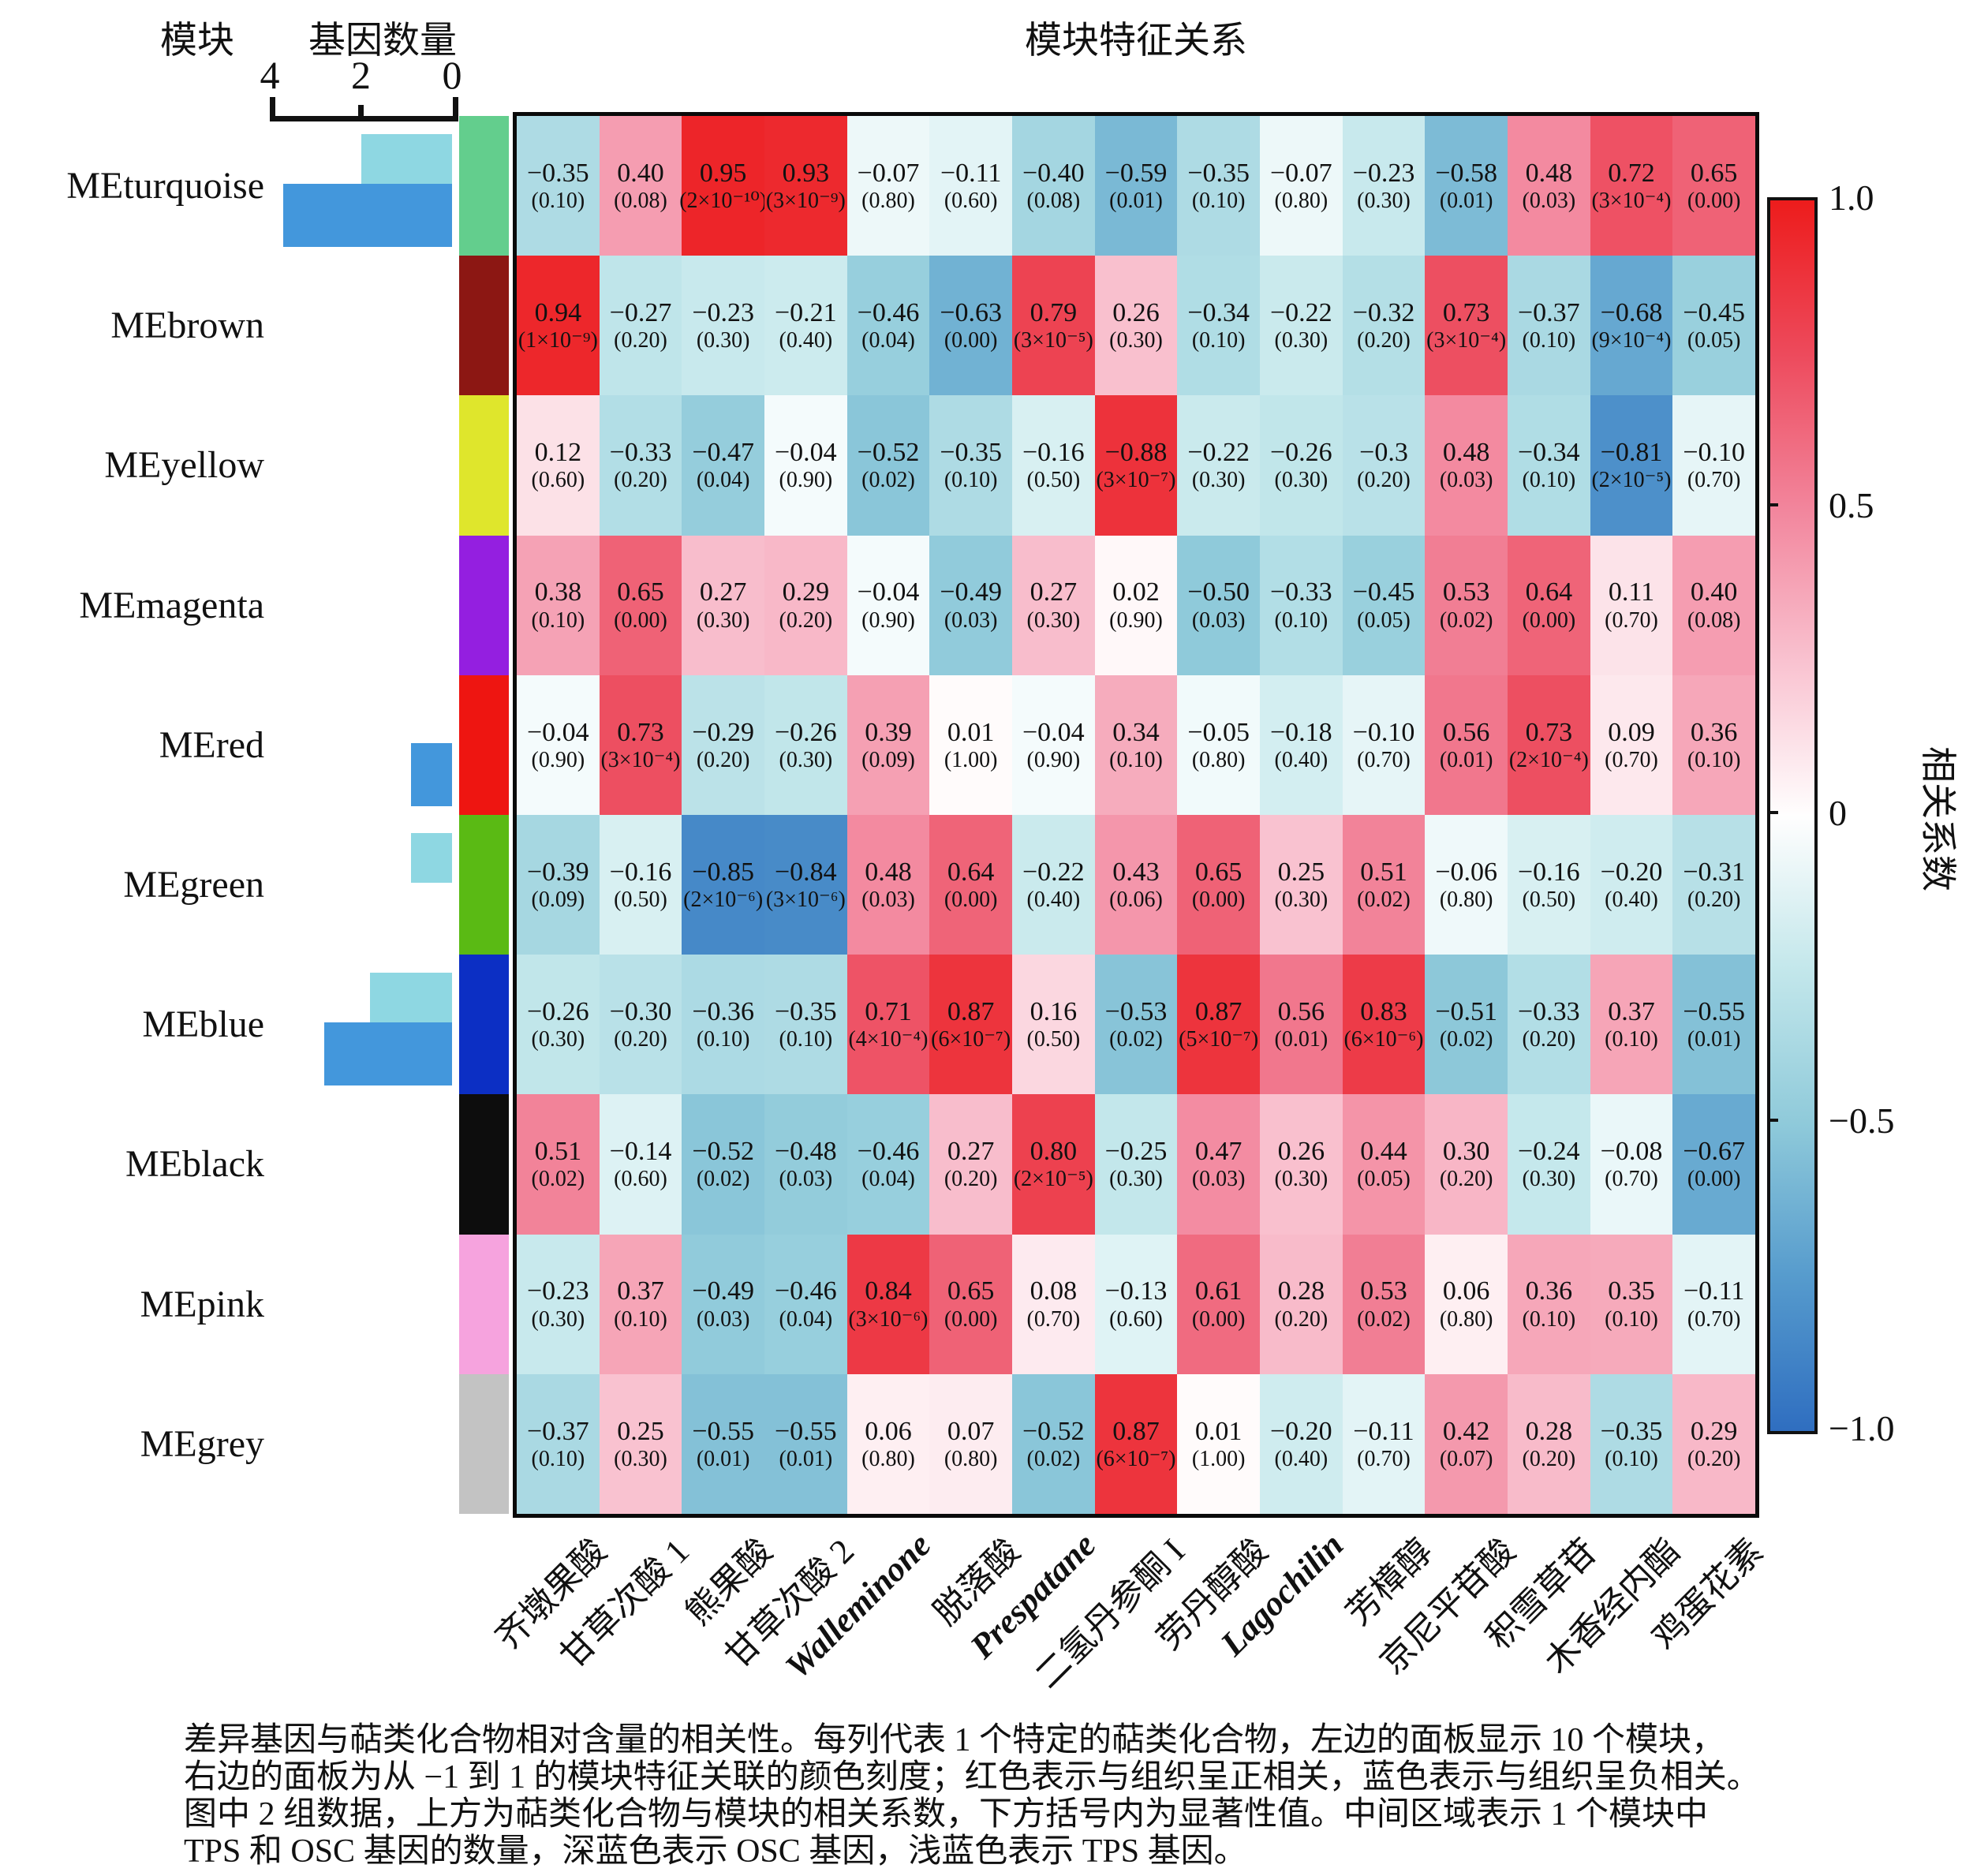  I want to click on cell-correlation-value: 0.01, so click(971, 732).